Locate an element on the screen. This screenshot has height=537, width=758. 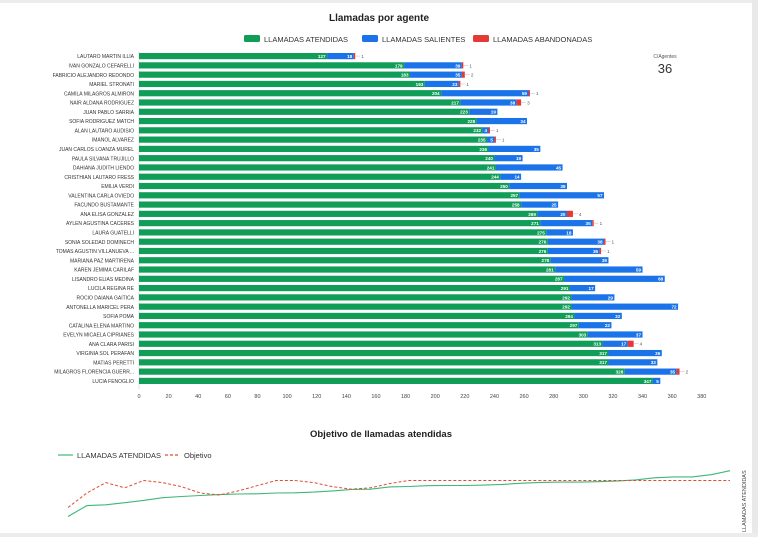
bar-attended-label: 276 is located at coordinates (543, 251).